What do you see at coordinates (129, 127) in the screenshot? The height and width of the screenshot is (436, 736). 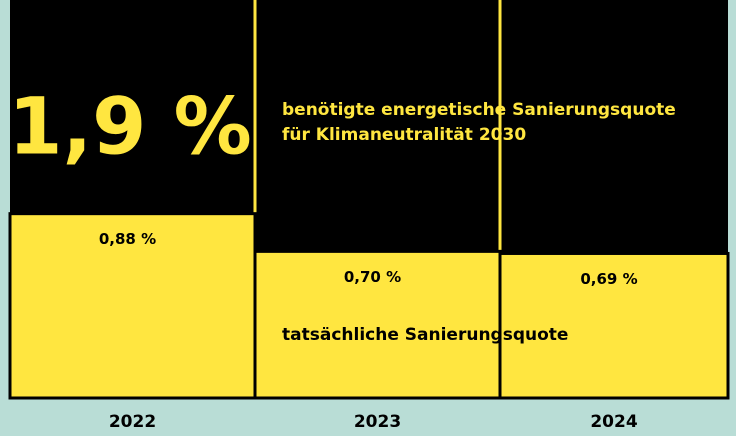 I see `target-label: 1,9 %` at bounding box center [129, 127].